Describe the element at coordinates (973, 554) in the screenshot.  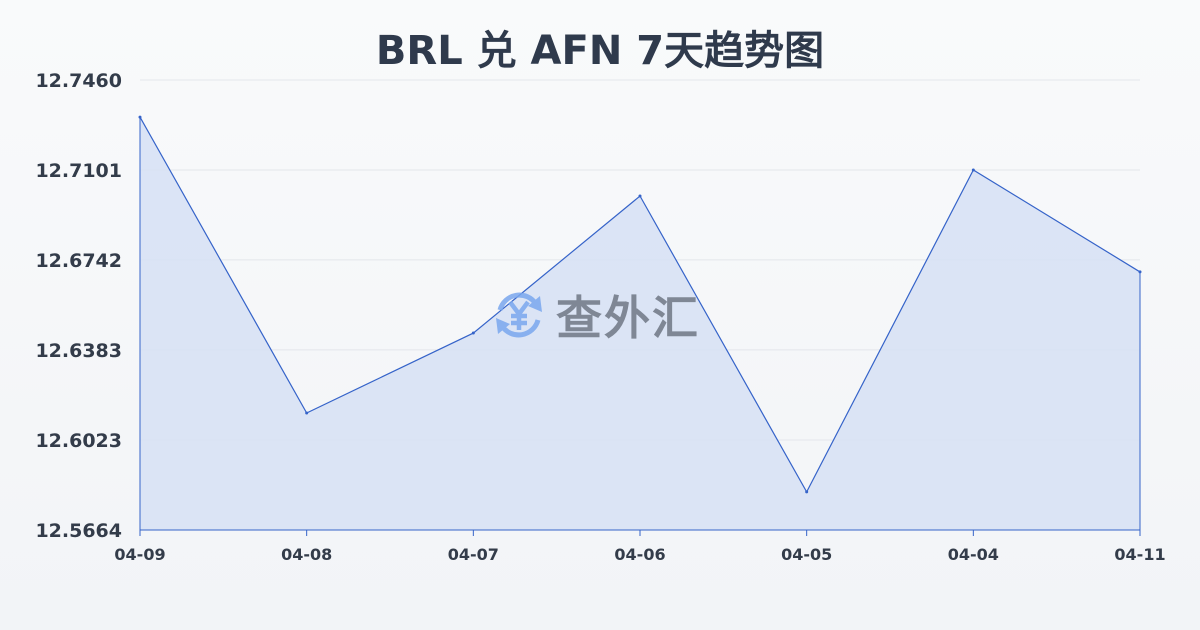
I see `x-tick-label: 04-04` at that location.